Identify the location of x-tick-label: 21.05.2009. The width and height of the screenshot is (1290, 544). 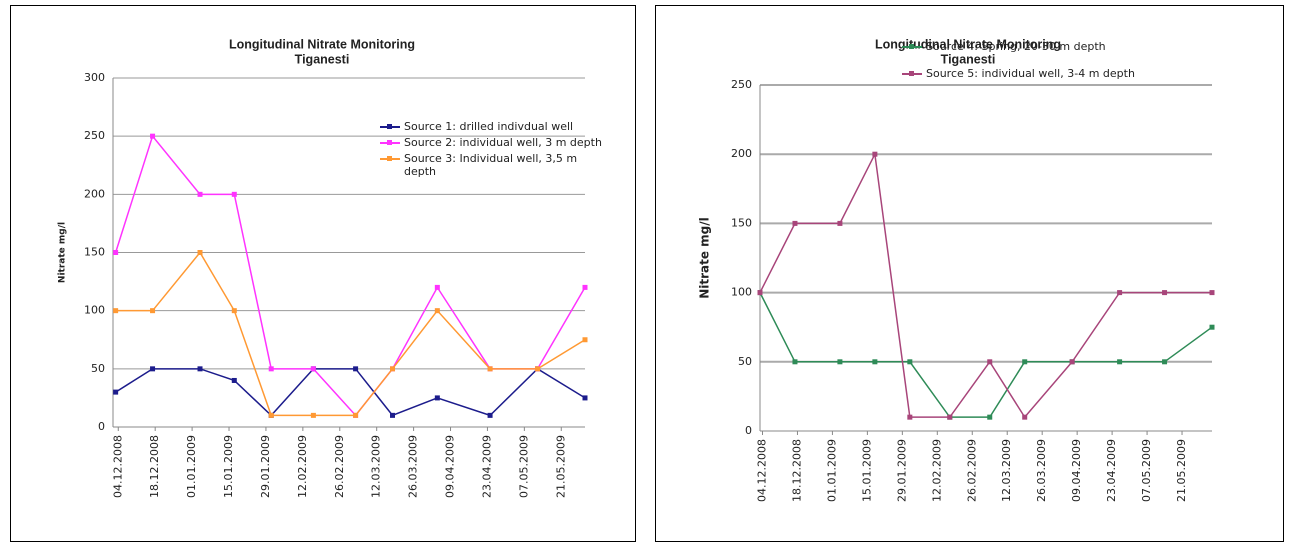
(560, 466).